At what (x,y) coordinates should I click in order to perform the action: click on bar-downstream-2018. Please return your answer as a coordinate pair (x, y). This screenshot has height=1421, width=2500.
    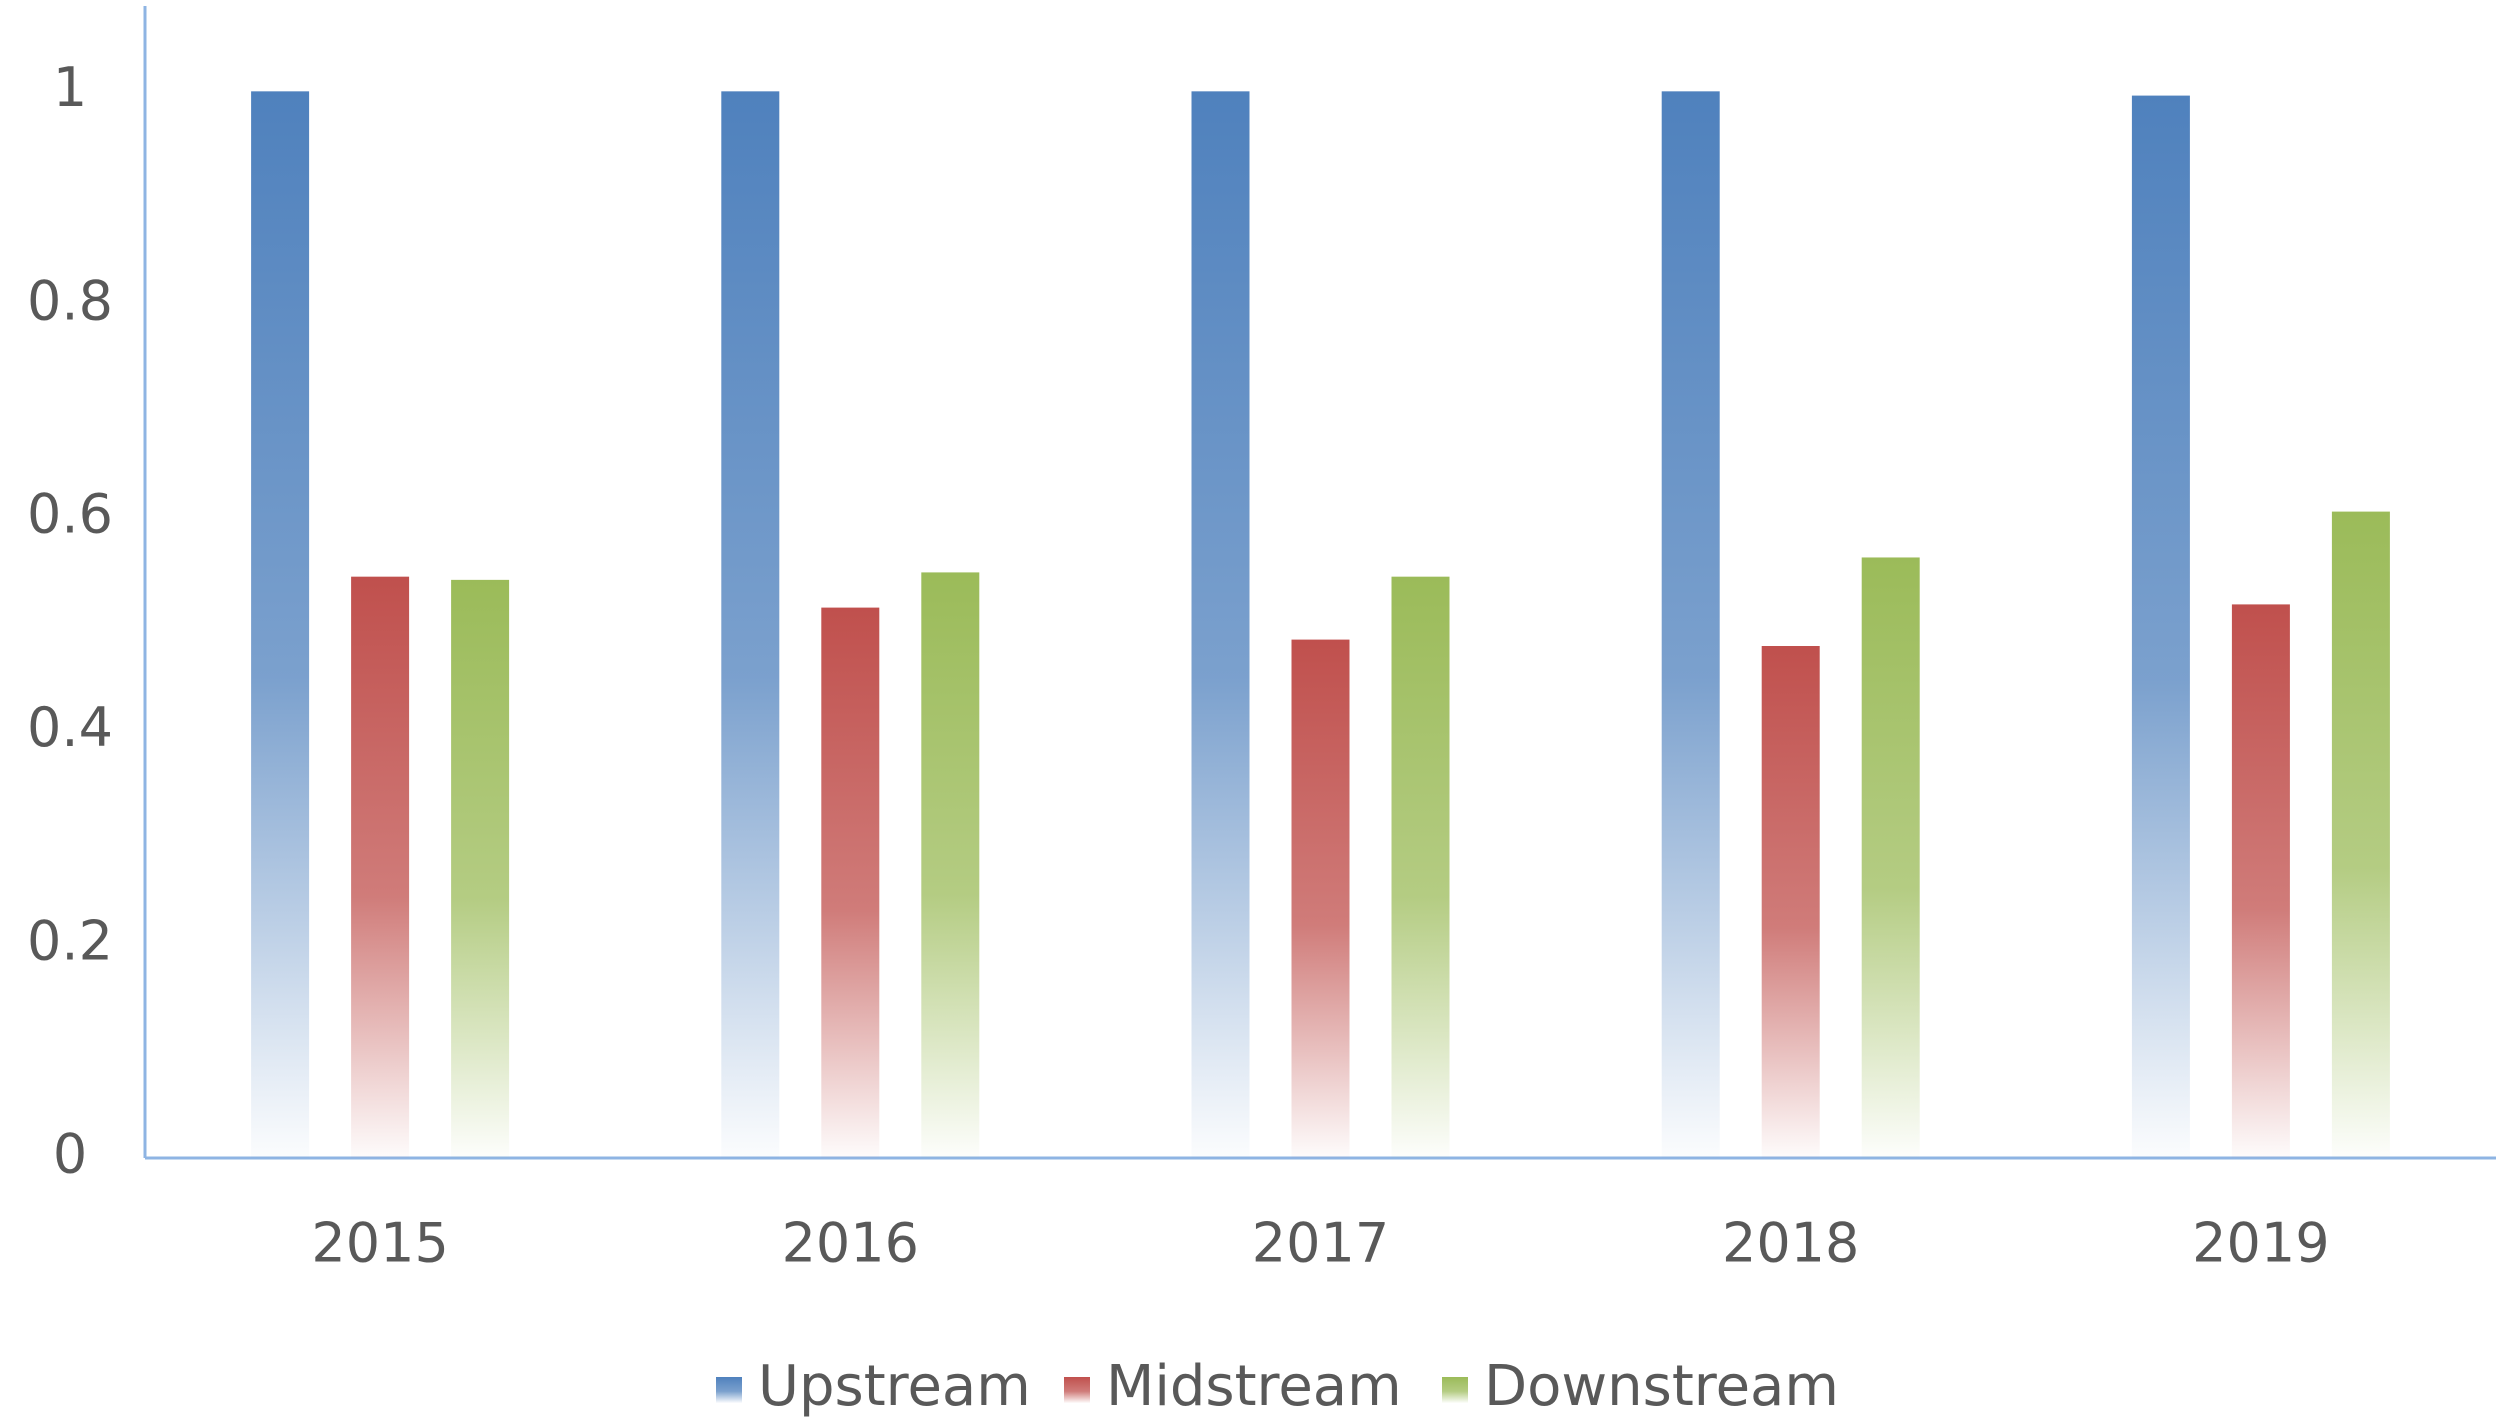
    Looking at the image, I should click on (1890, 857).